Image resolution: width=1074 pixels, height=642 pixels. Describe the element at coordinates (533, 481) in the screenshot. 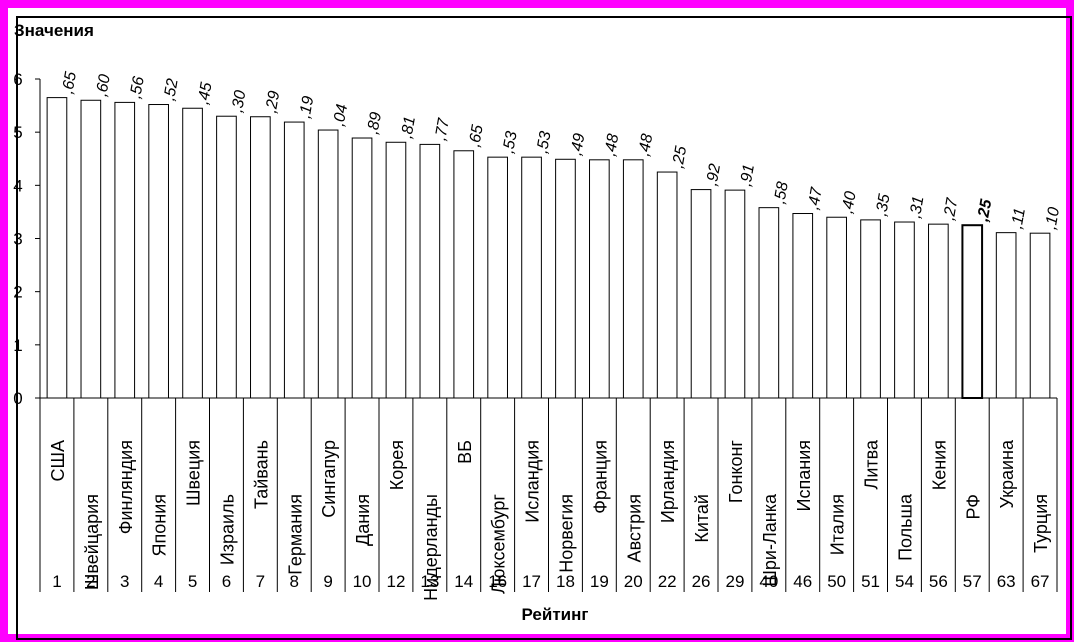

I see `category-label: Исландия` at that location.